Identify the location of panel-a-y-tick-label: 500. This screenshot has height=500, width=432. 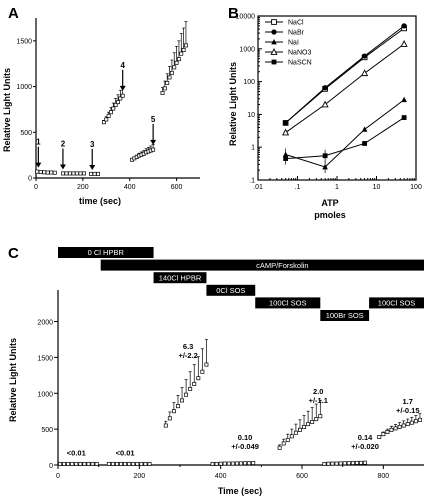
(26, 133).